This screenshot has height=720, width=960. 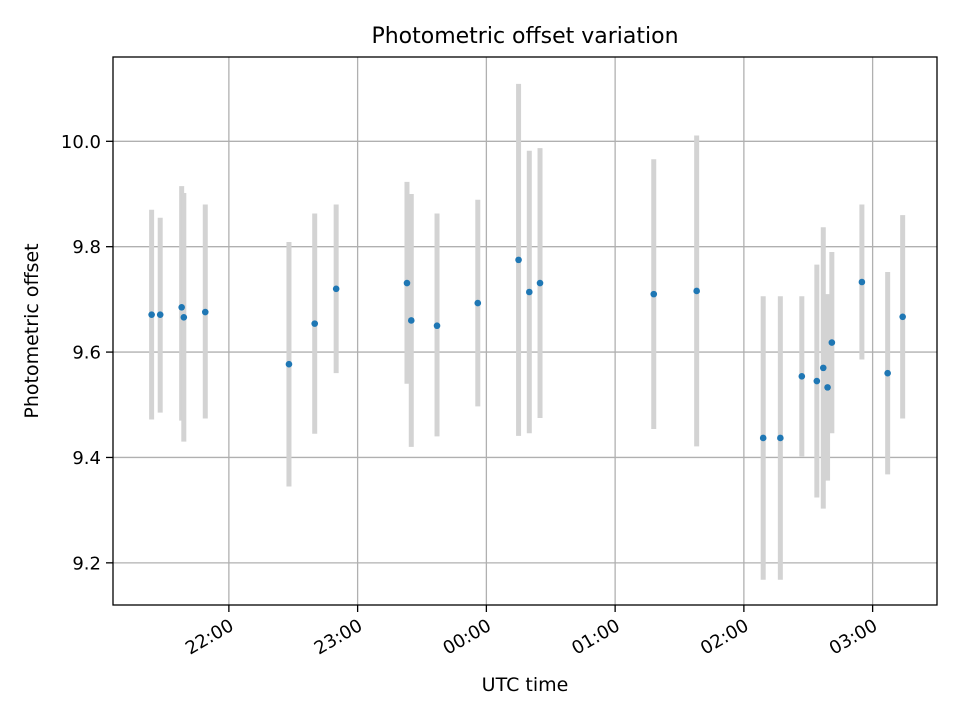 I want to click on x-tick-label: 01:00, so click(x=595, y=637).